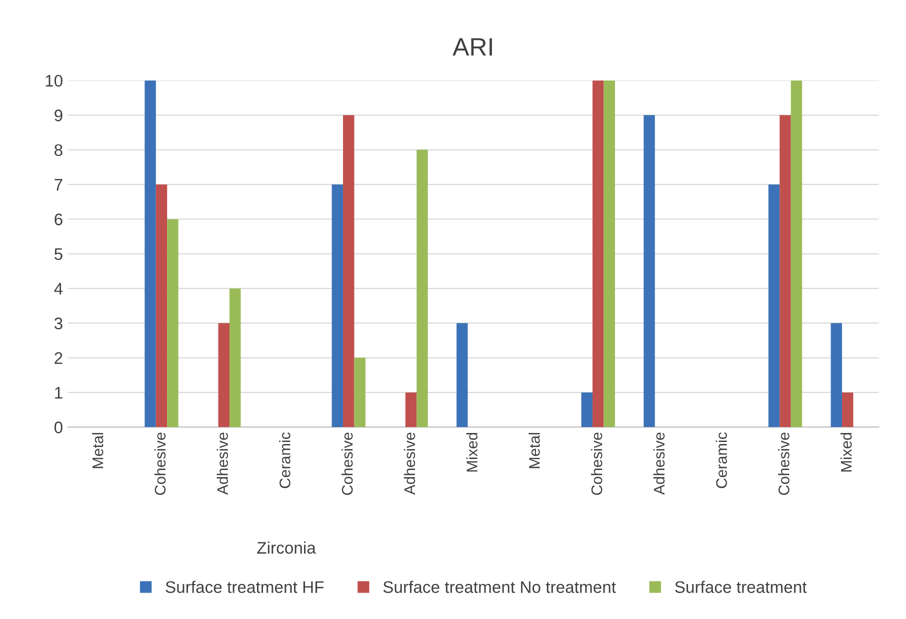  What do you see at coordinates (245, 587) in the screenshot?
I see `legend-label: Surface treatment HF` at bounding box center [245, 587].